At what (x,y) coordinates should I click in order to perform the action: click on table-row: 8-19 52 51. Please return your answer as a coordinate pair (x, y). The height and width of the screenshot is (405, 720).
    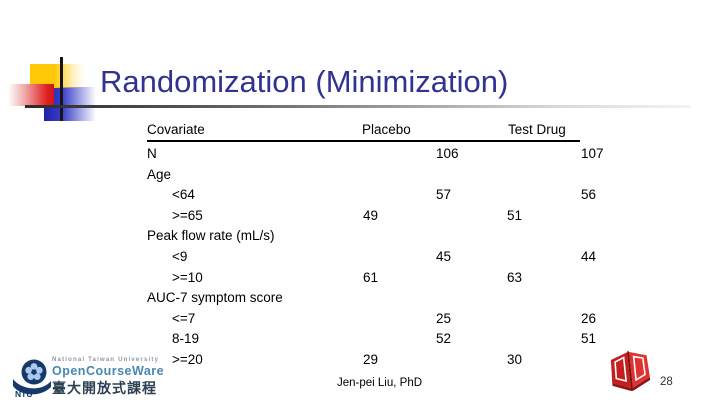
    Looking at the image, I should click on (371, 339).